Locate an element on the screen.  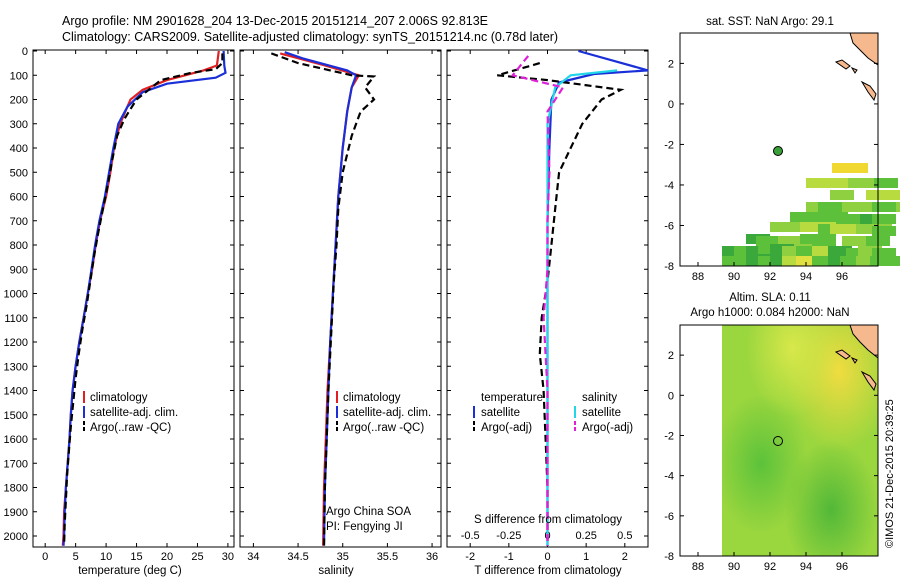
sst-cells is located at coordinates (811, 214).